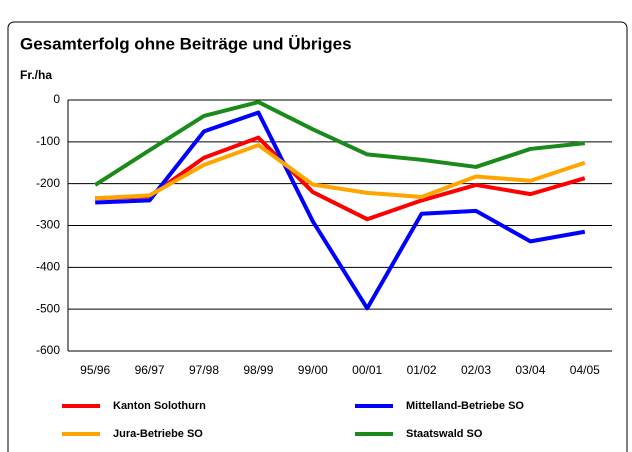 The height and width of the screenshot is (452, 632). What do you see at coordinates (367, 370) in the screenshot?
I see `x-tick-label: 00/01` at bounding box center [367, 370].